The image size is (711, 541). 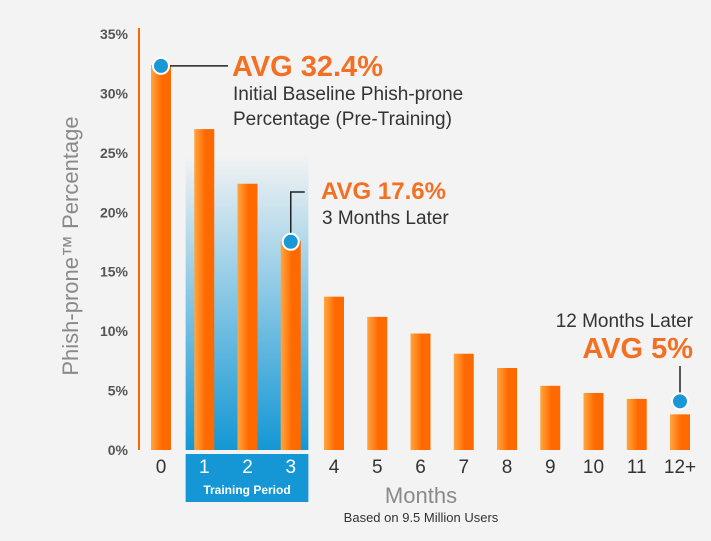 What do you see at coordinates (246, 490) in the screenshot?
I see `training-period-label: Training Period` at bounding box center [246, 490].